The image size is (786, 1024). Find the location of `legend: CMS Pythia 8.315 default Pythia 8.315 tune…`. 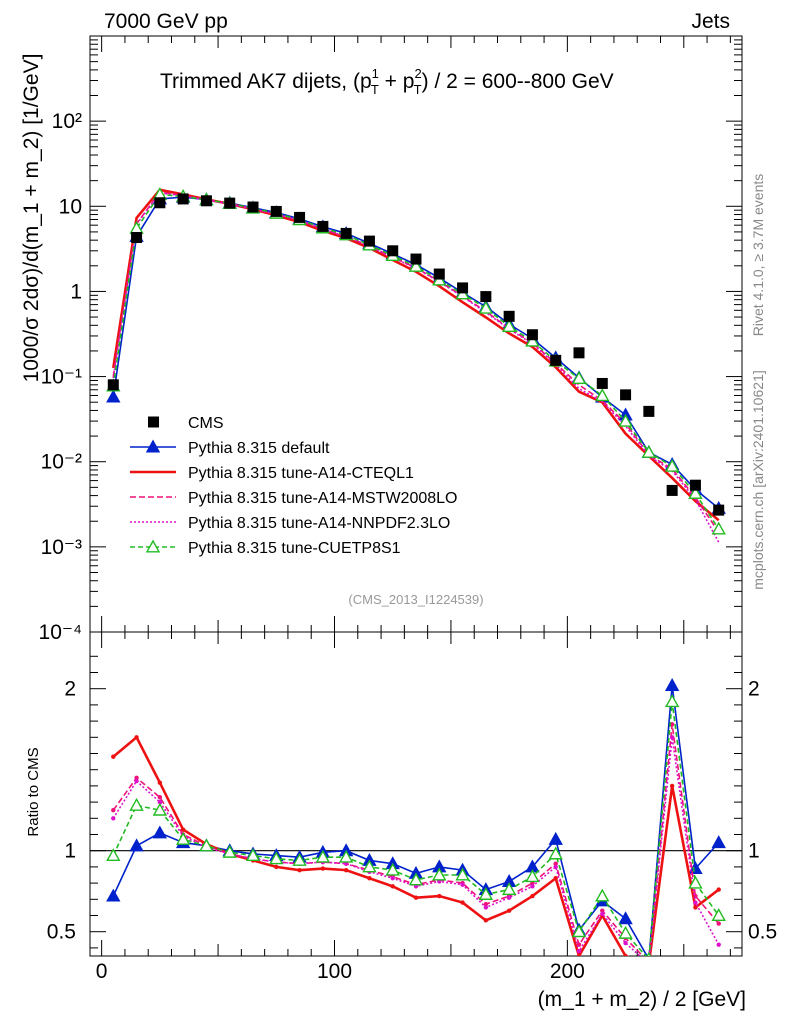

legend: CMS Pythia 8.315 default Pythia 8.315 tune… is located at coordinates (293, 486).